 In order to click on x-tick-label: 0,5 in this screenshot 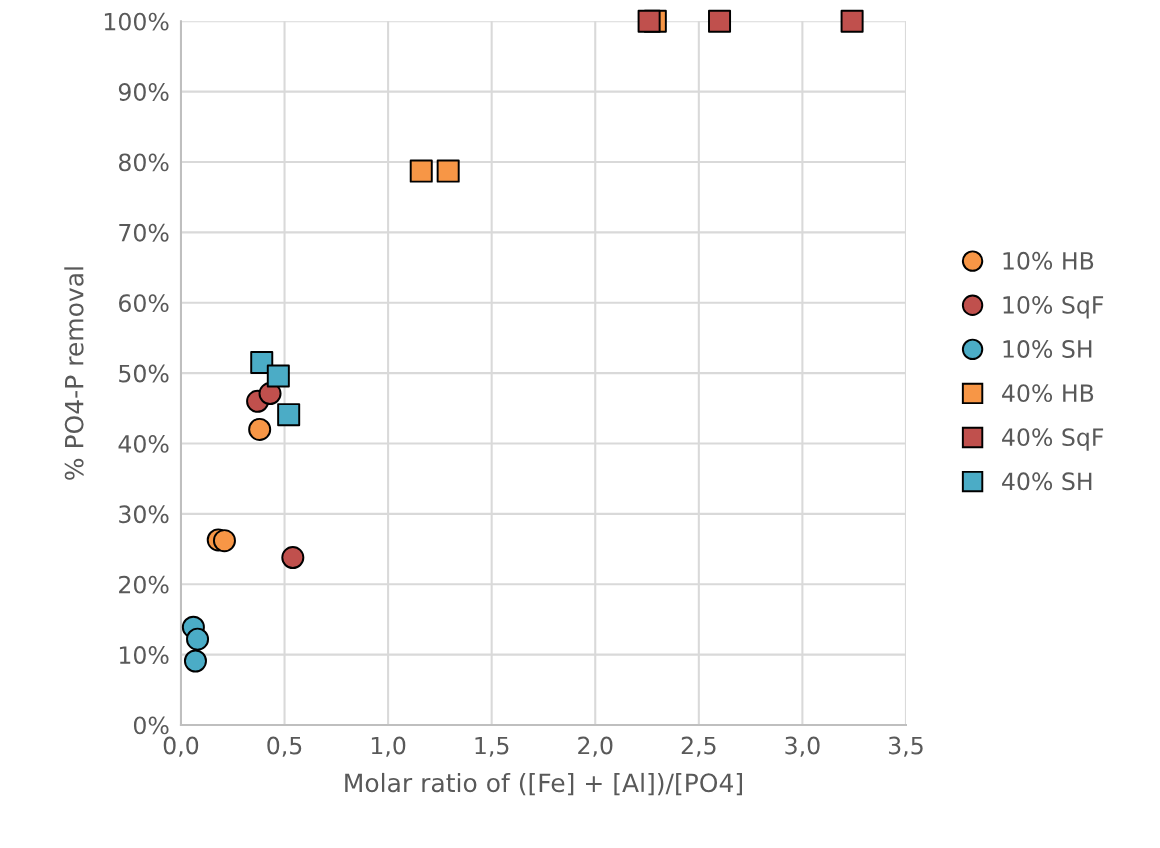, I will do `click(284, 746)`.